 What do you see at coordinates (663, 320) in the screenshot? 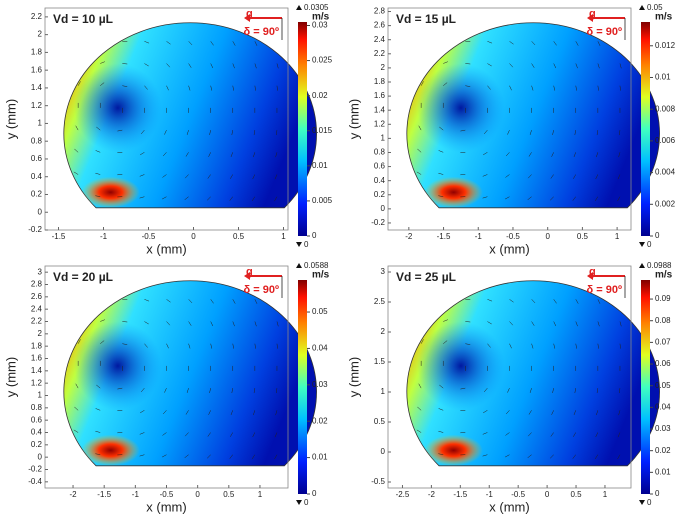
I see `colorbar-tick-label: 0.08` at bounding box center [663, 320].